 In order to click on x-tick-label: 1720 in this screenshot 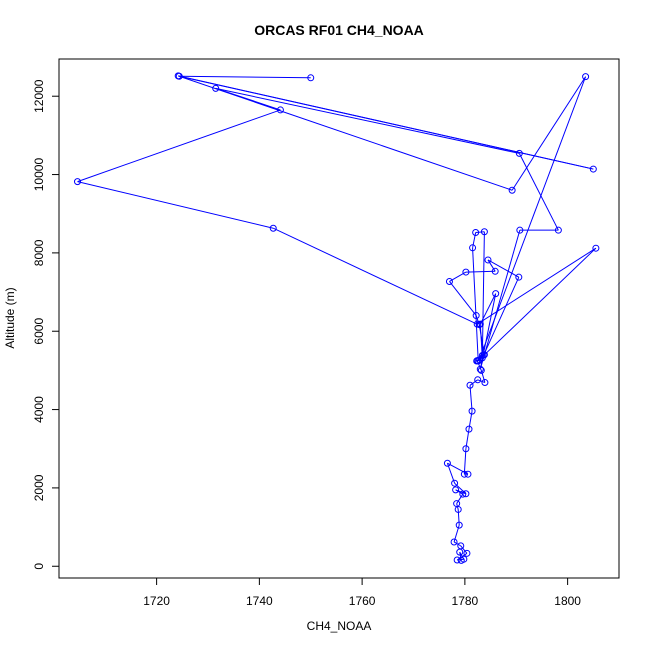, I will do `click(156, 601)`.